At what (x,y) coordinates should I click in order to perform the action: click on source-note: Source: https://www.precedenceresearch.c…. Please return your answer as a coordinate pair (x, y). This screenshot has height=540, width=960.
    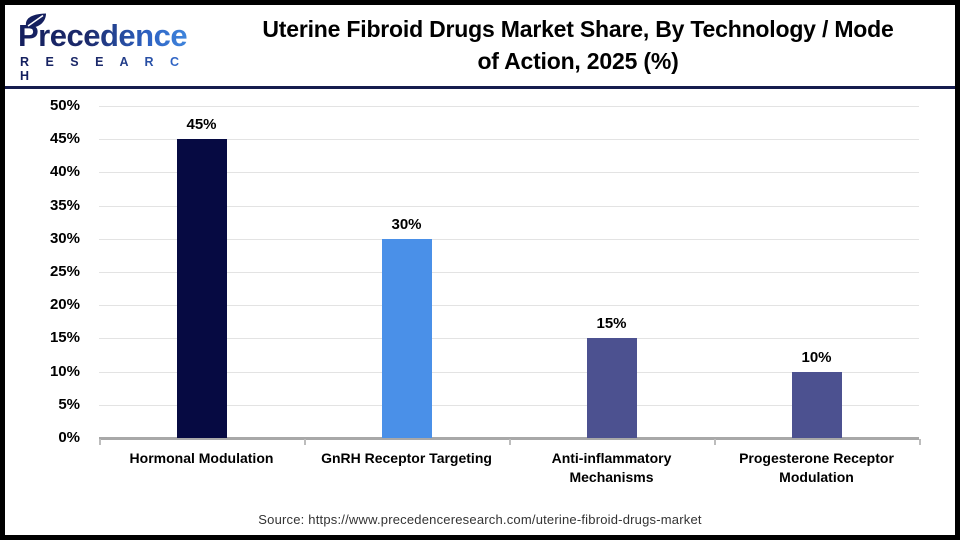
    Looking at the image, I should click on (480, 519).